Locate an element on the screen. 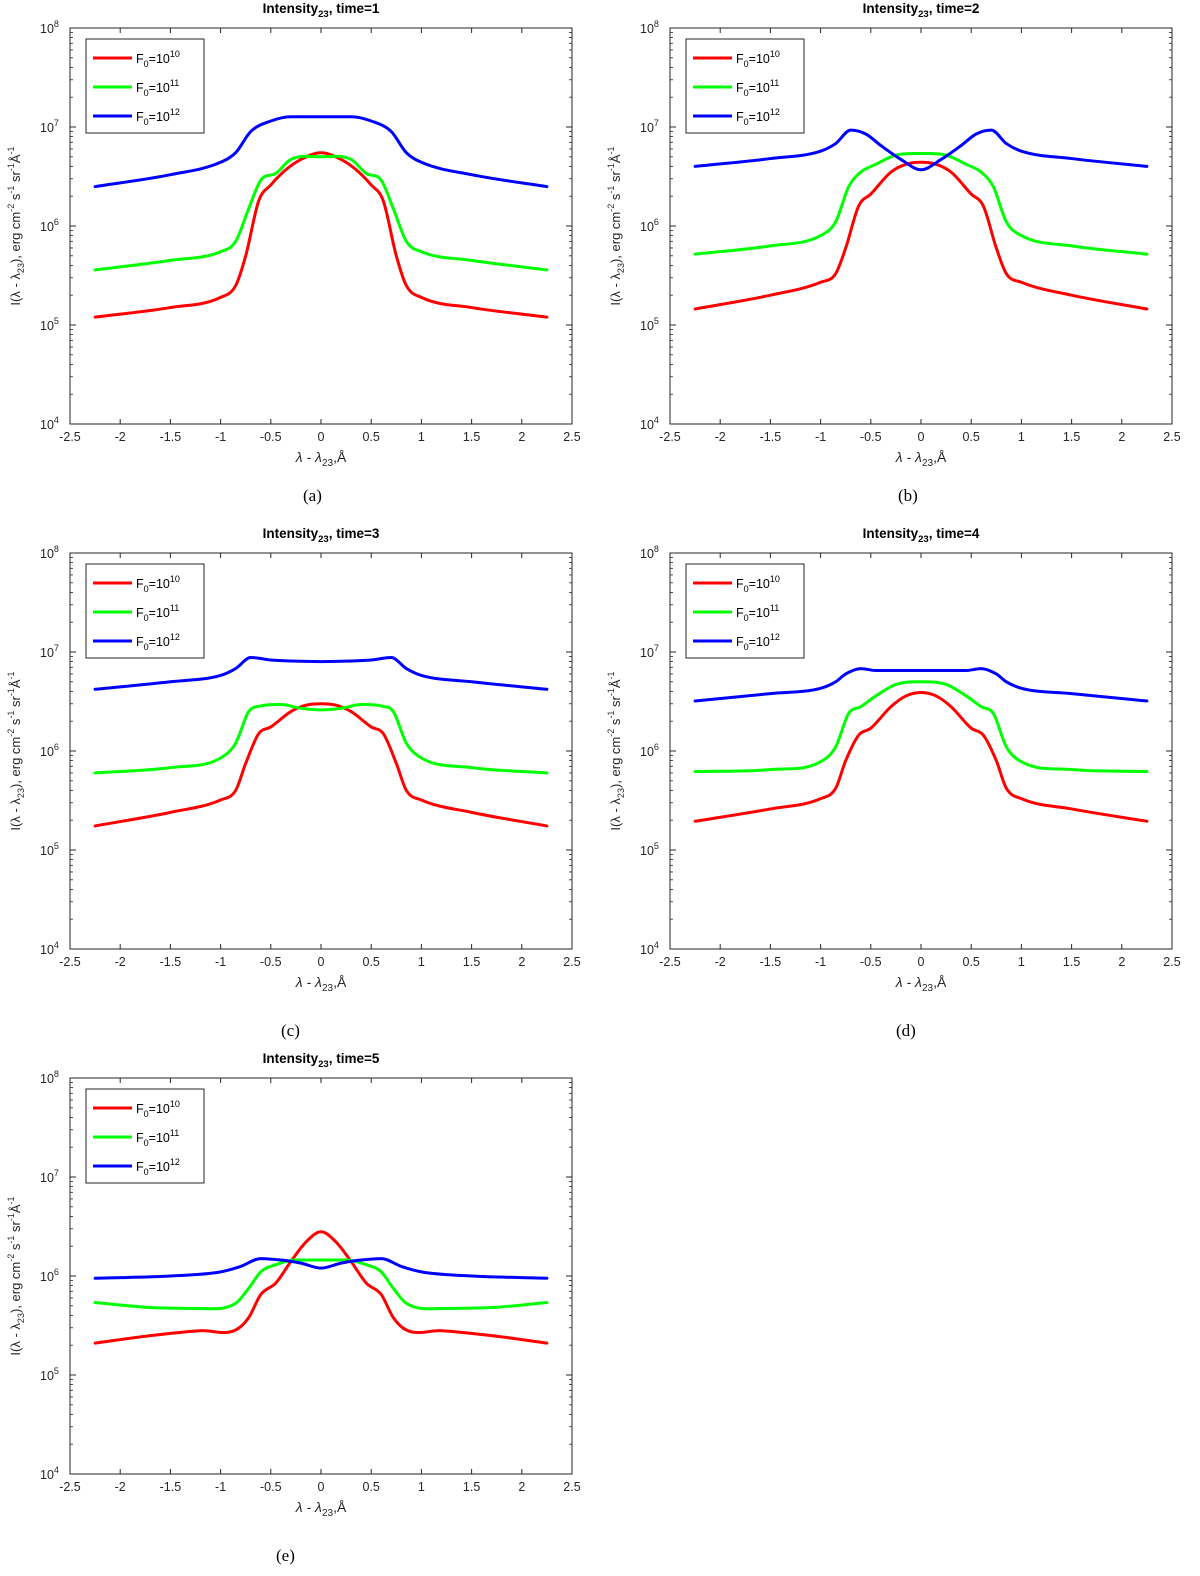  chart-title: Intensity23, time=4 is located at coordinates (921, 535).